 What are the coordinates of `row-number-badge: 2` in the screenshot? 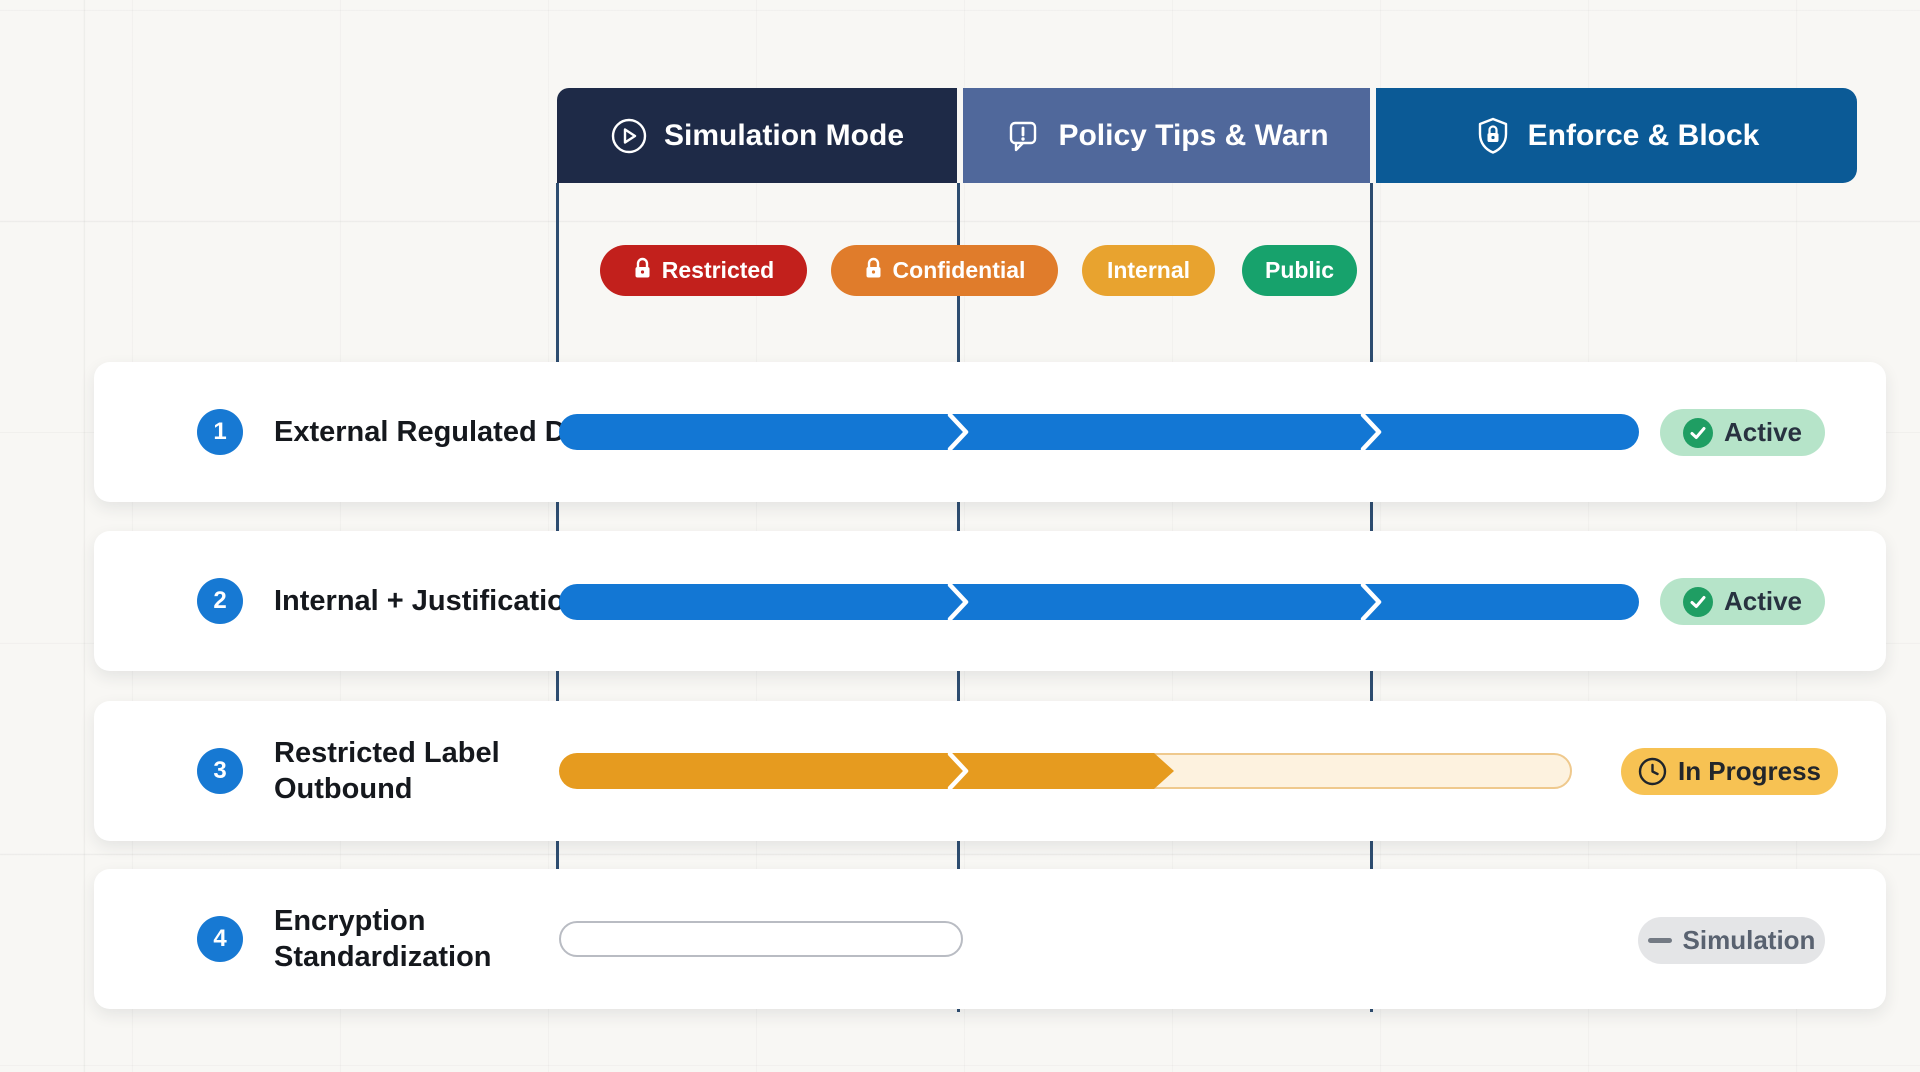 It's located at (220, 601).